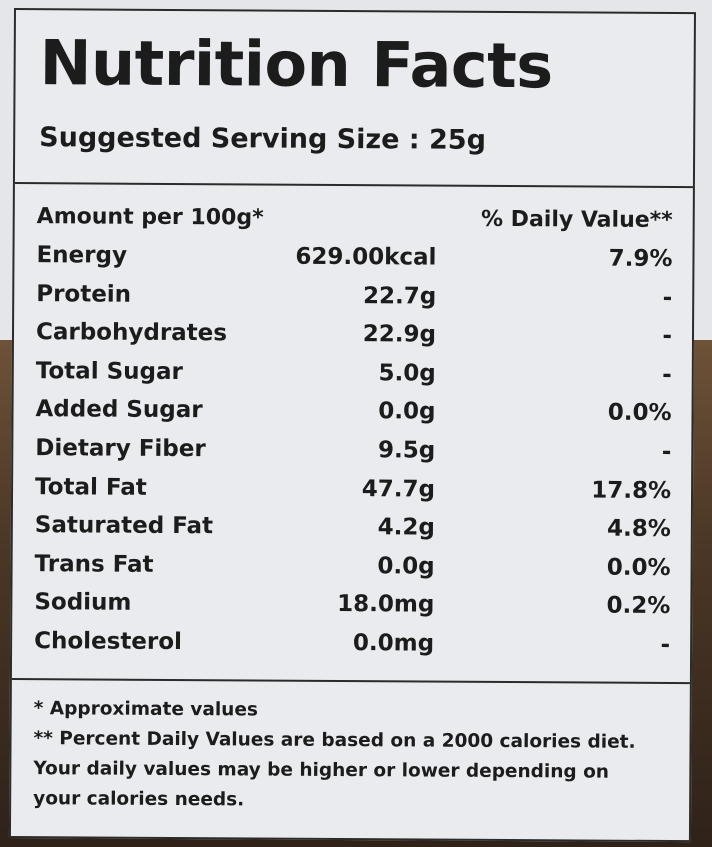 The image size is (712, 847). What do you see at coordinates (263, 139) in the screenshot?
I see `serving-size: Suggested Serving Size : 25g` at bounding box center [263, 139].